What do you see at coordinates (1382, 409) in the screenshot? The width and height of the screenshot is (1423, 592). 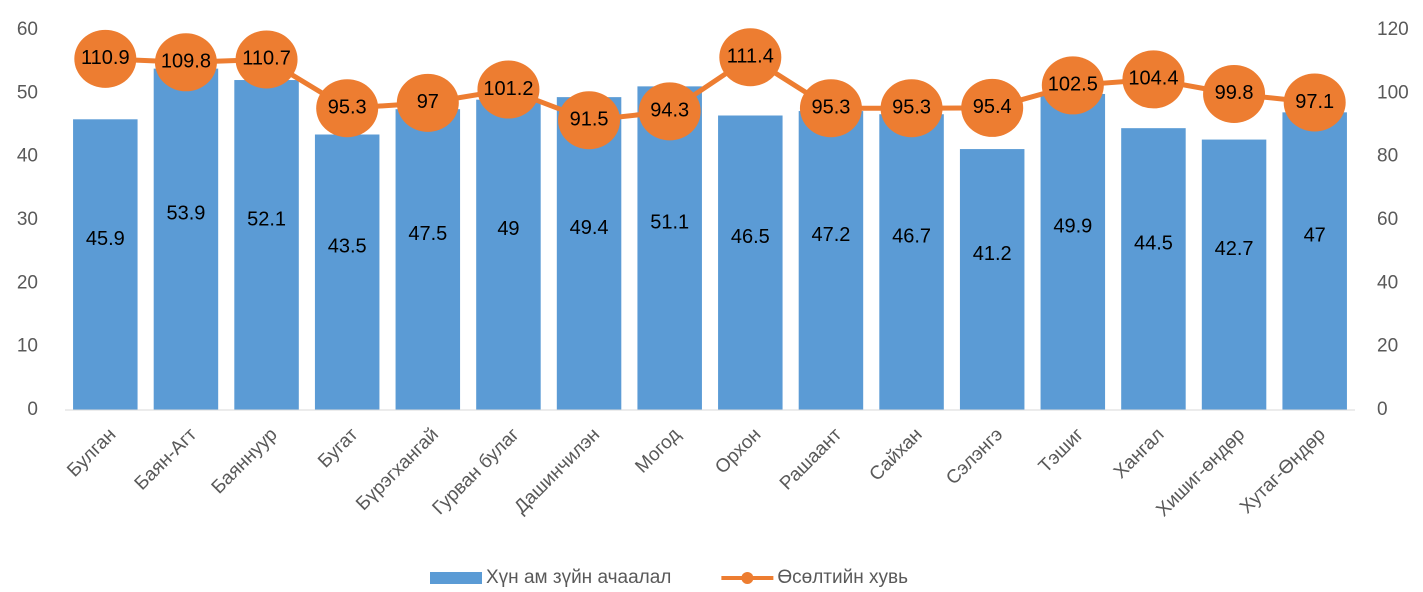 I see `y2-tick-label: 0` at bounding box center [1382, 409].